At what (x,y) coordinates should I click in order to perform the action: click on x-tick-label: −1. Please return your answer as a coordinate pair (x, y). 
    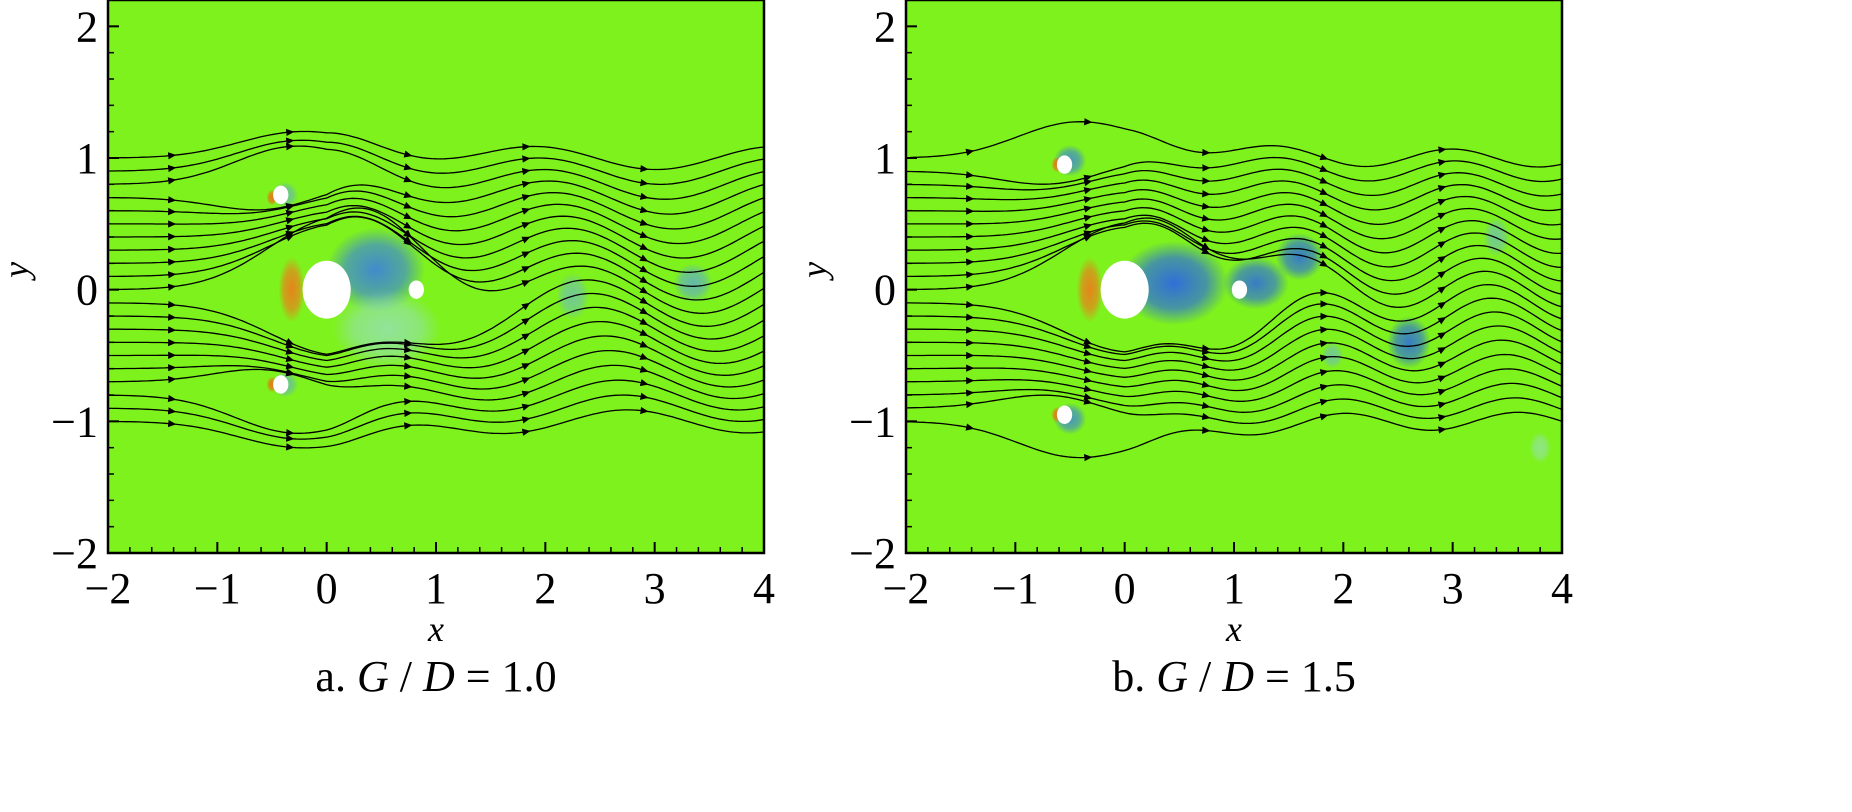
    Looking at the image, I should click on (217, 588).